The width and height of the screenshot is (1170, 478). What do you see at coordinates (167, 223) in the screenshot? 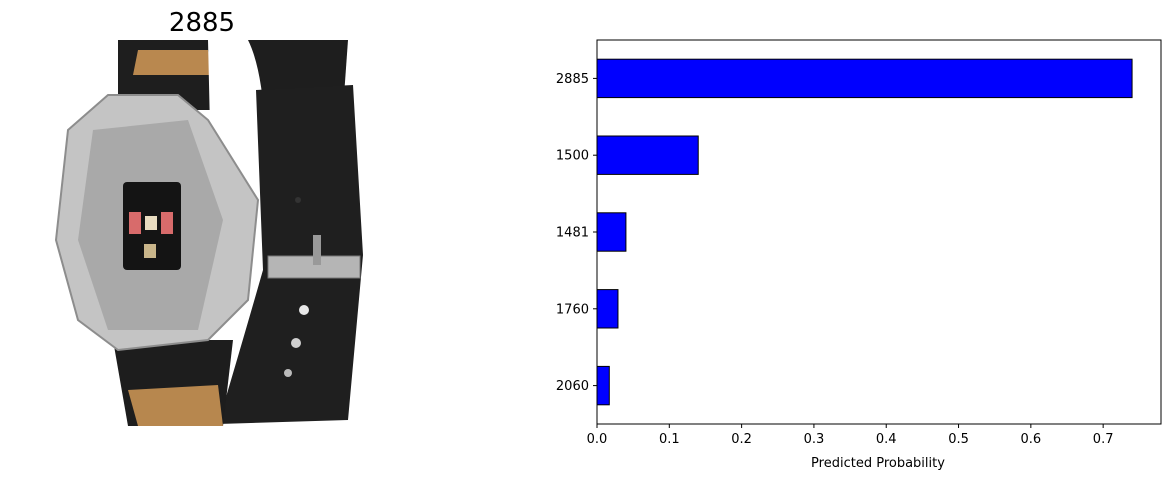
I see `screen-segment-right` at bounding box center [167, 223].